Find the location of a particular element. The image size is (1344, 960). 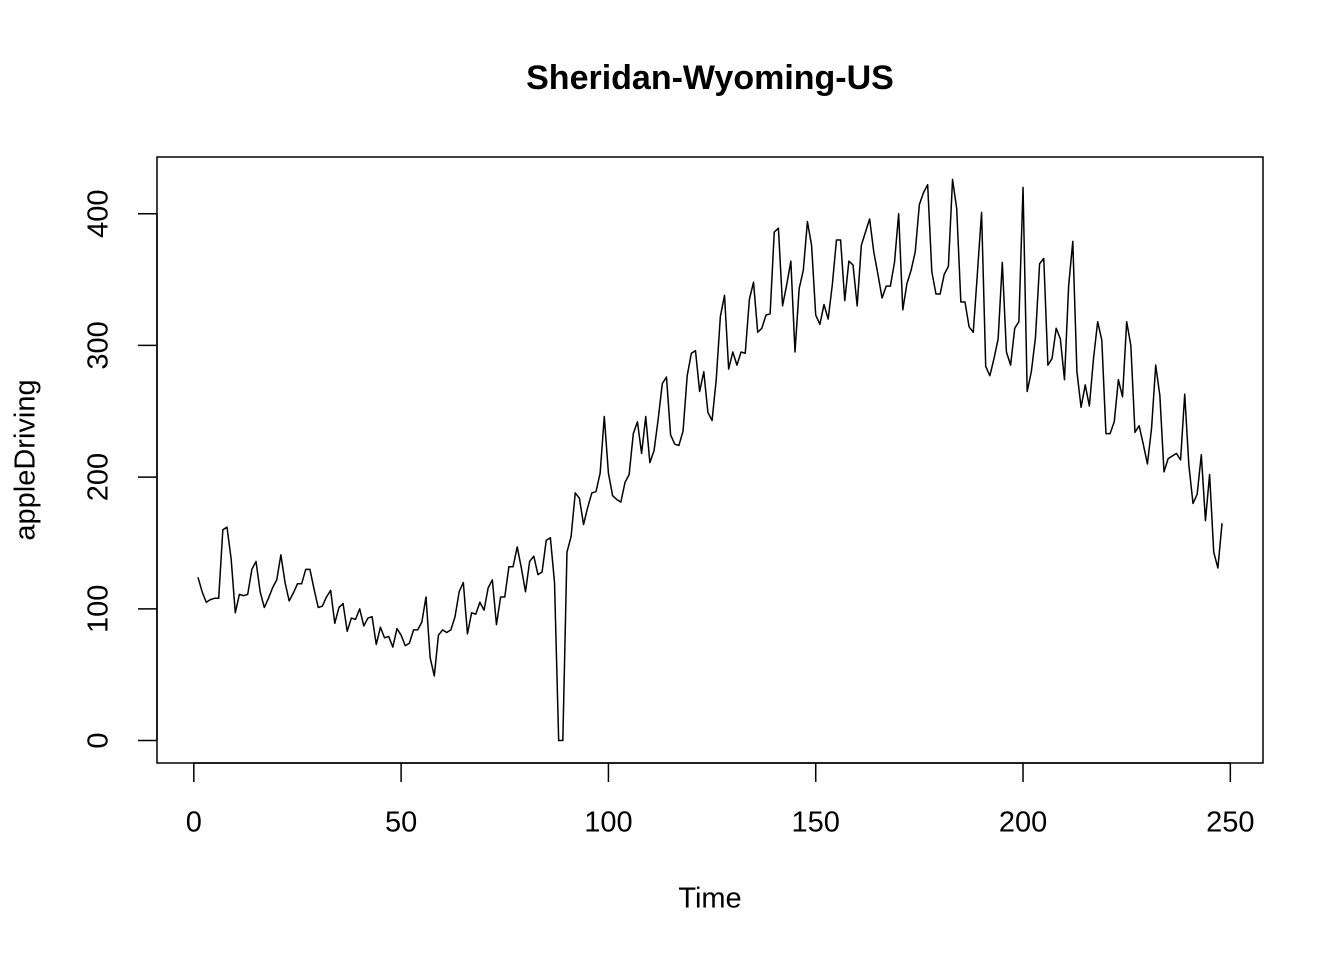

y-tick-label: 200 is located at coordinates (99, 477).